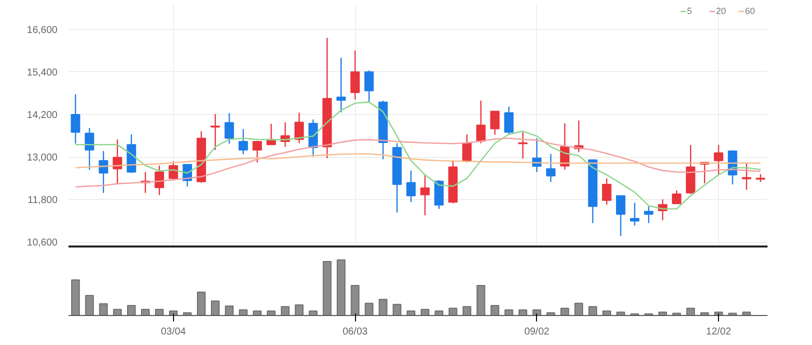 Image resolution: width=812 pixels, height=345 pixels. What do you see at coordinates (719, 332) in the screenshot?
I see `x-tick-label: 12/02` at bounding box center [719, 332].